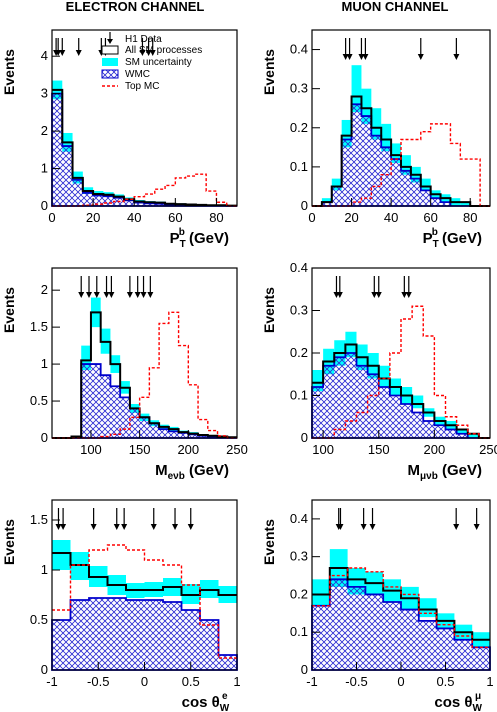 This screenshot has height=712, width=497. Describe the element at coordinates (140, 449) in the screenshot. I see `x-tick-label: 150` at that location.